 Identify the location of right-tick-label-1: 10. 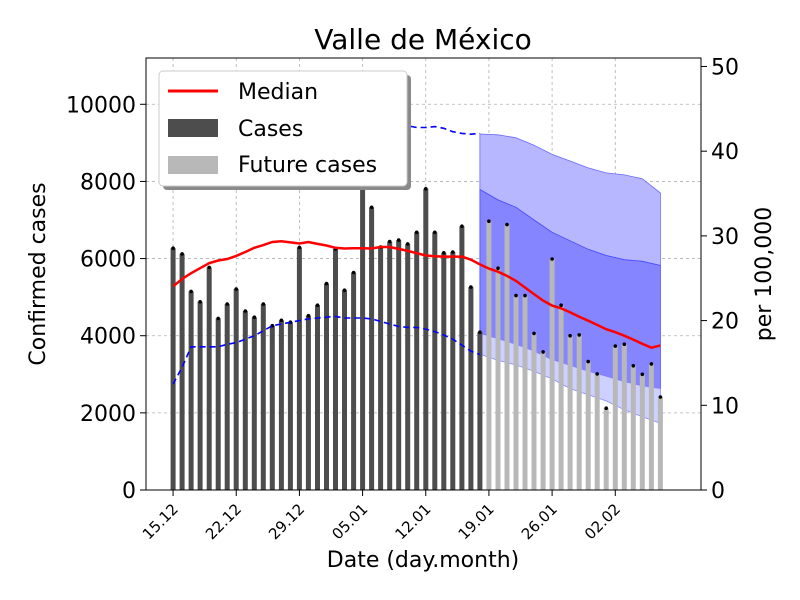
(725, 406).